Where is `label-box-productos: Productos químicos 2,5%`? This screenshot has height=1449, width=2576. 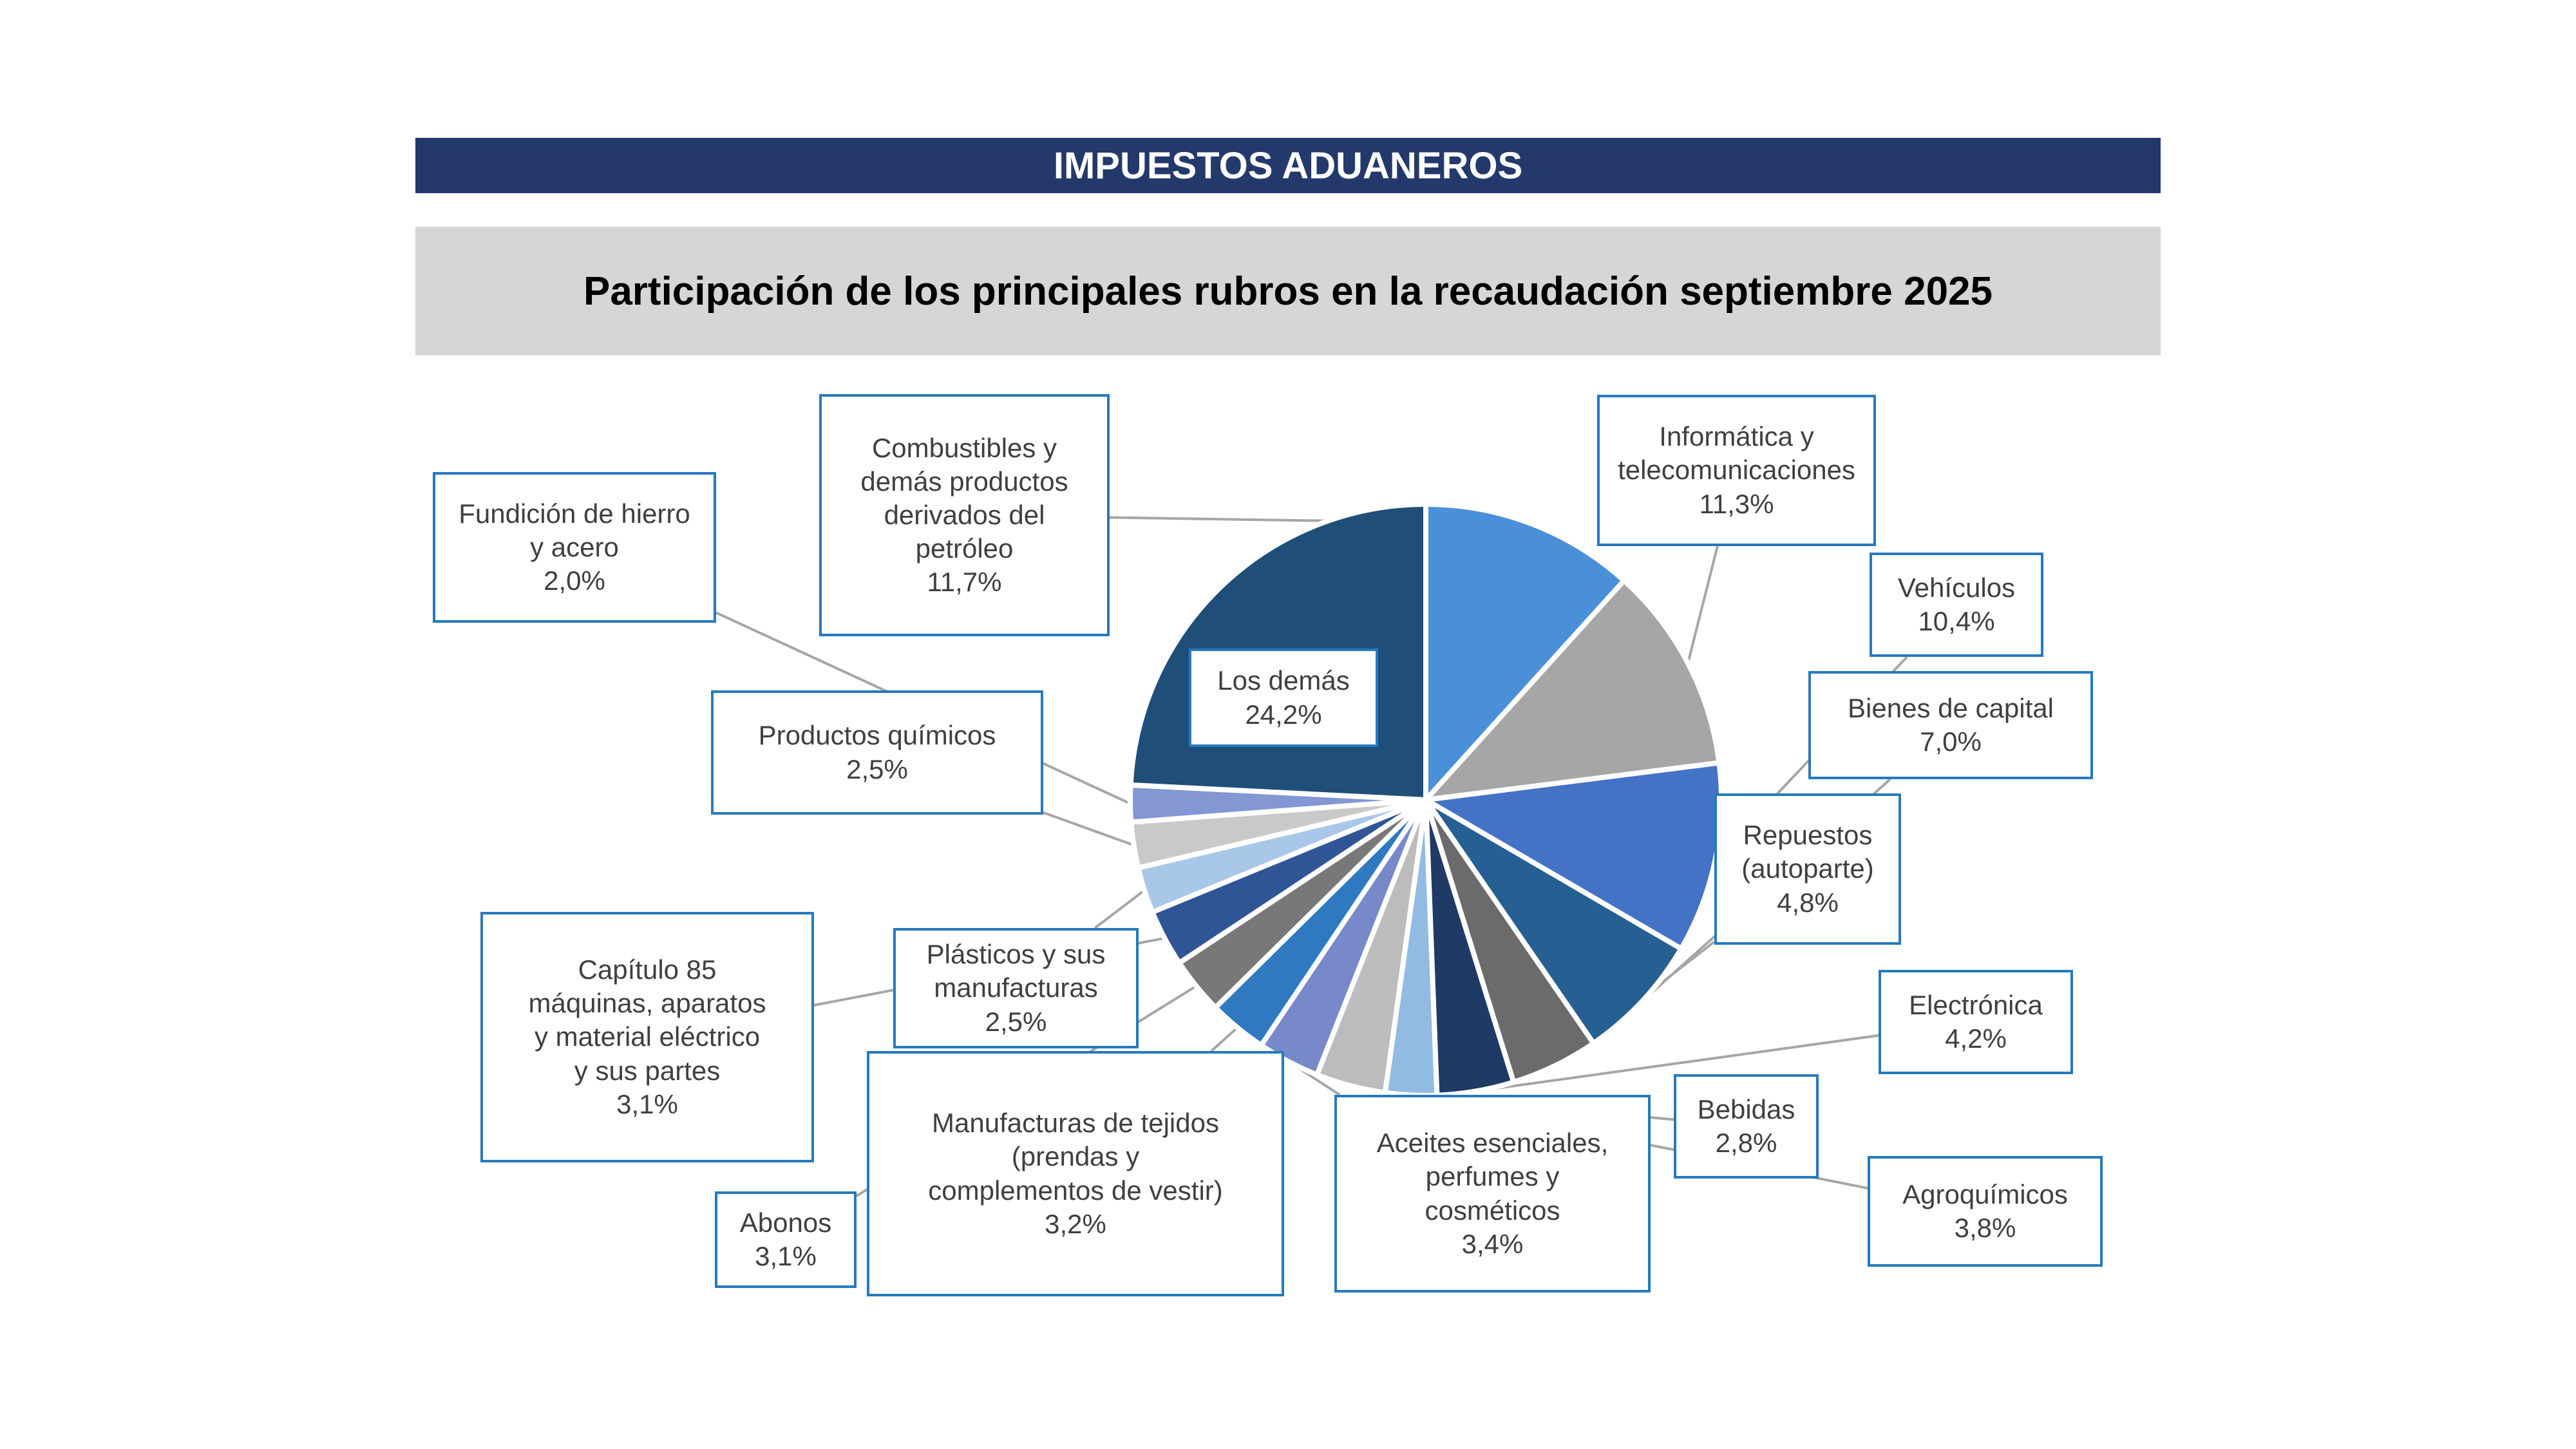 label-box-productos: Productos químicos 2,5% is located at coordinates (877, 752).